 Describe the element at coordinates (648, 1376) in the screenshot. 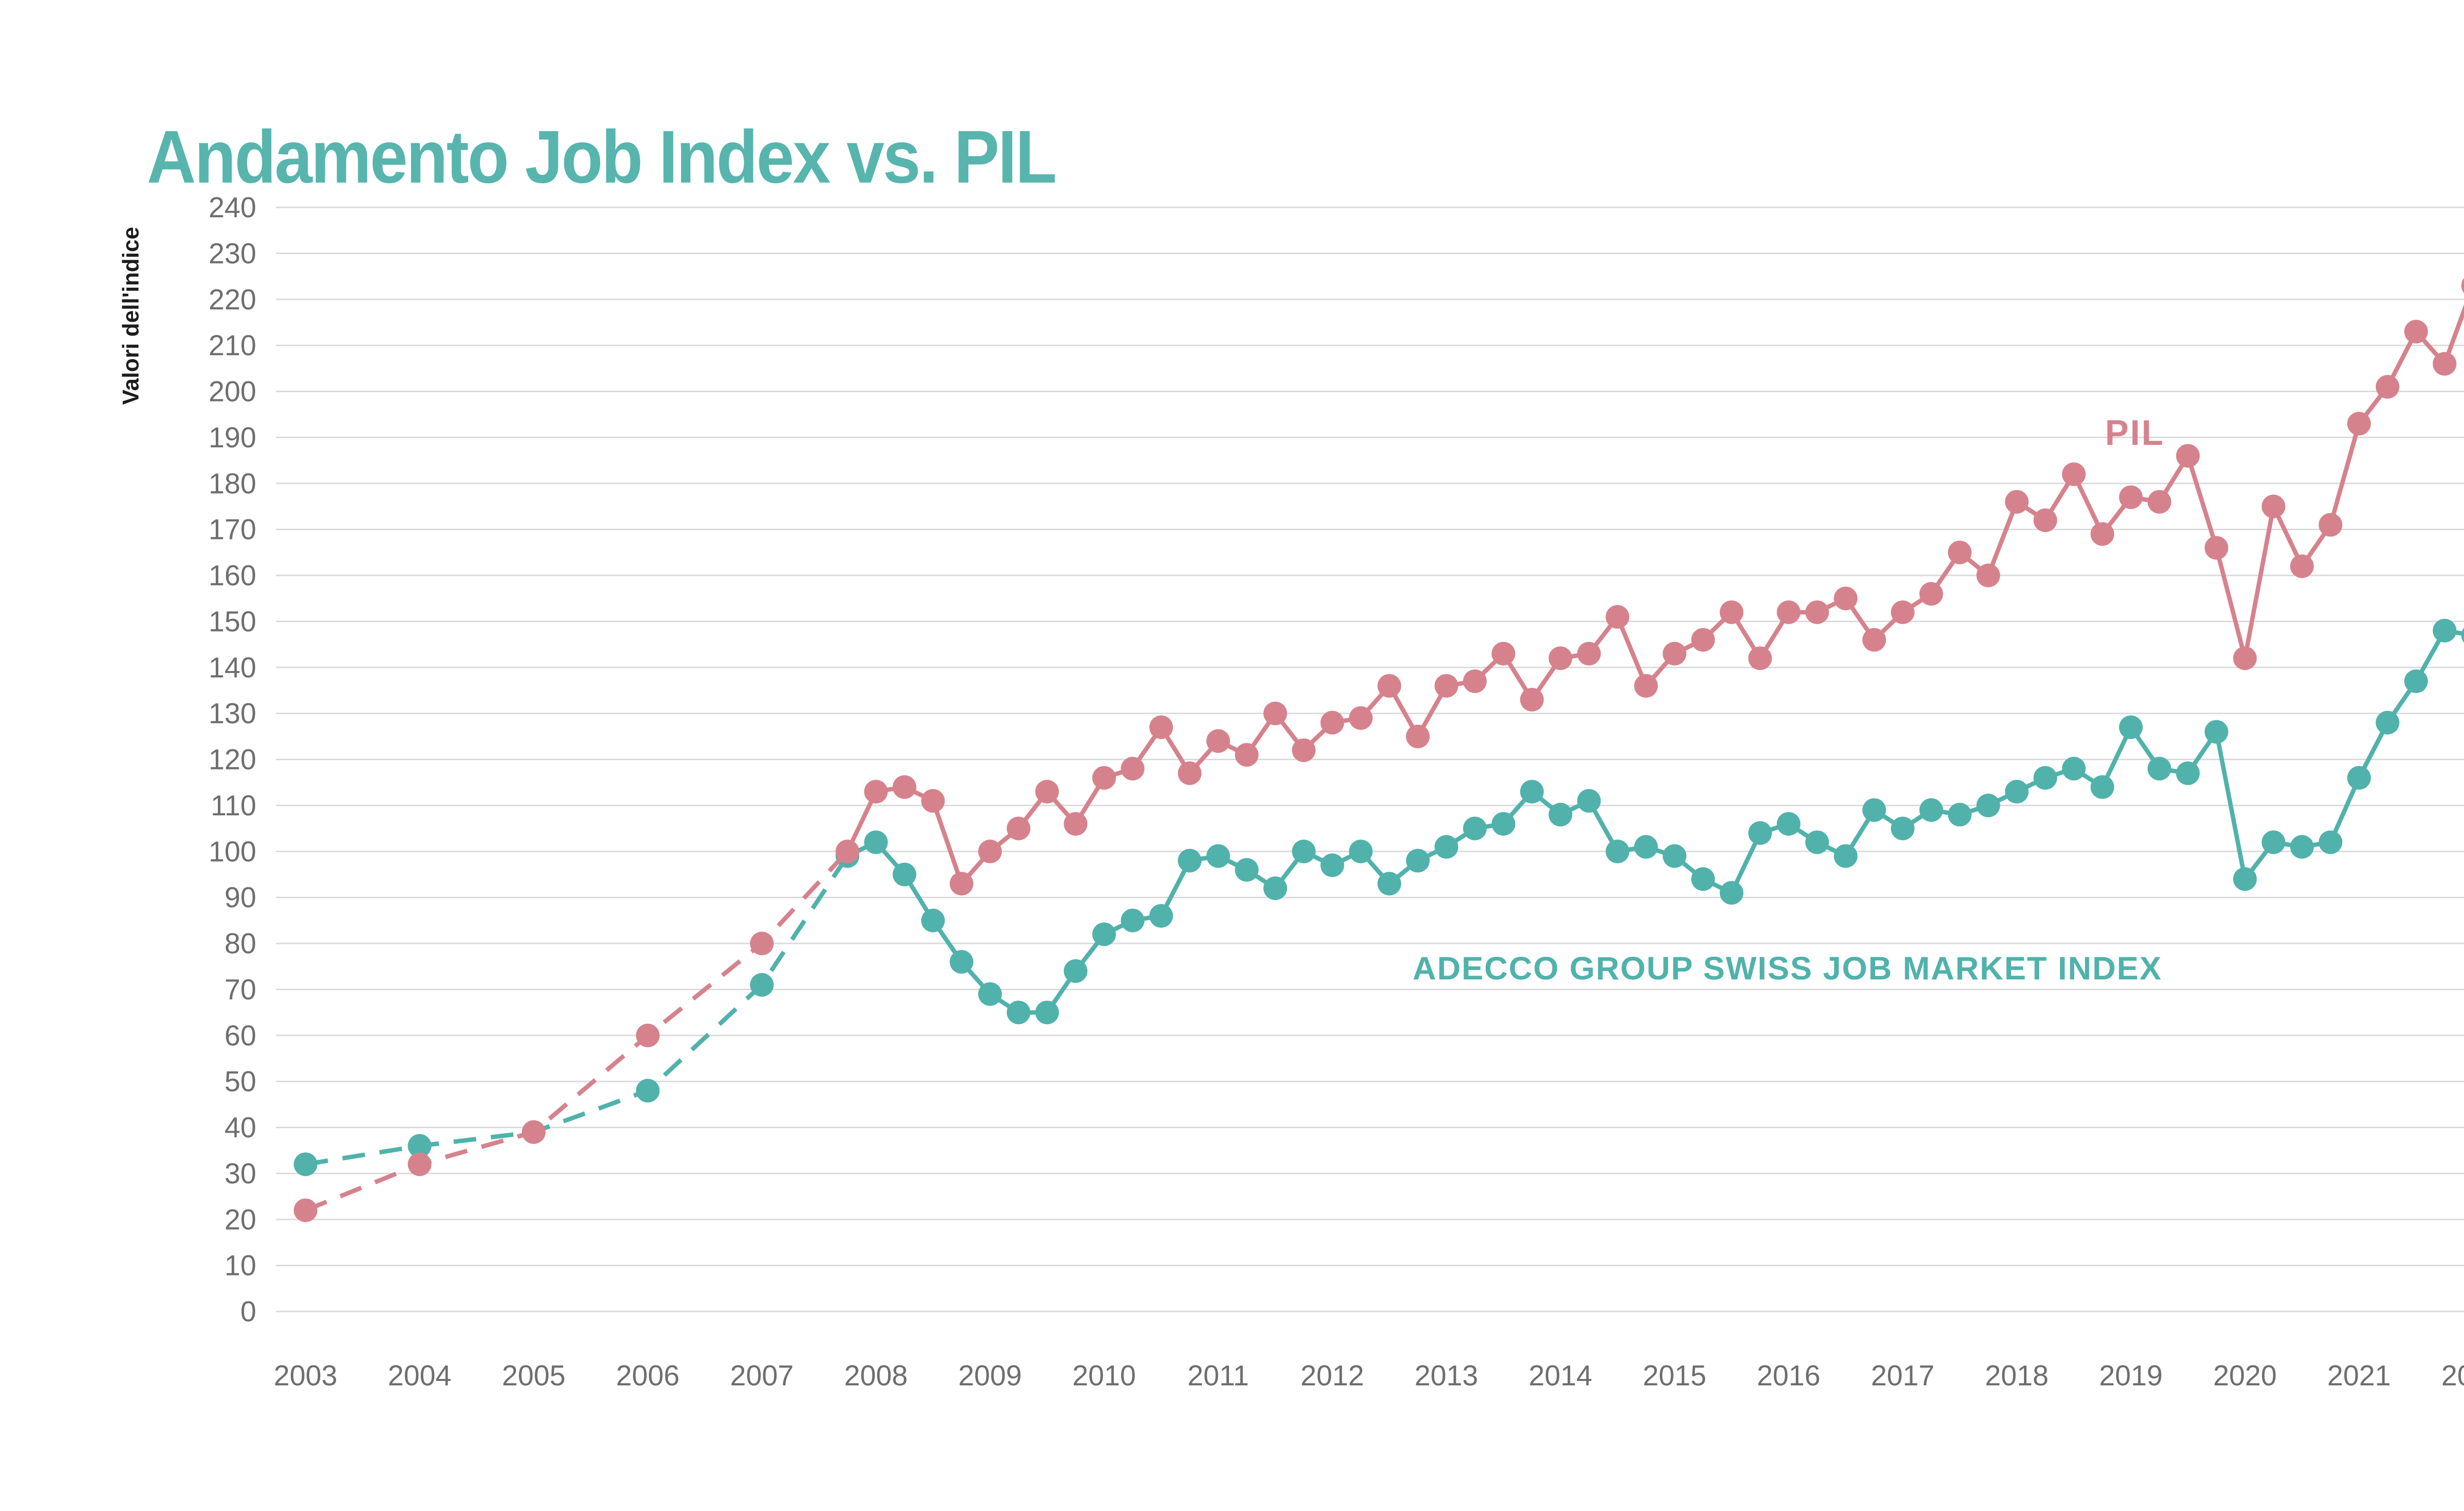

I see `x-tick-label: 2006` at that location.